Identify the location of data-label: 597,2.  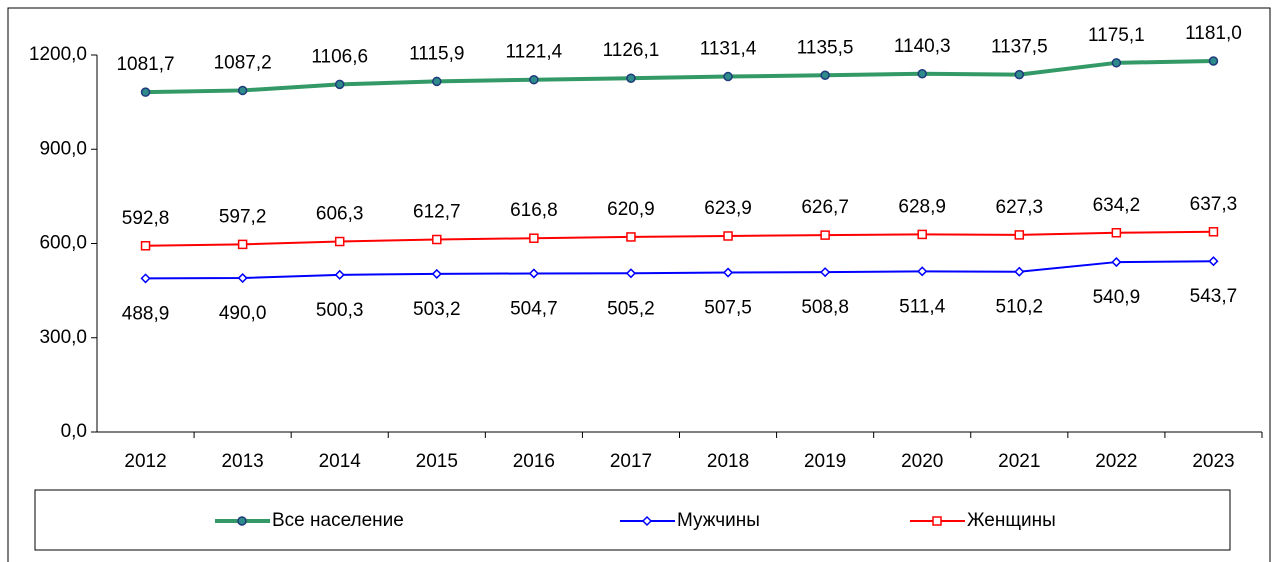
(243, 216).